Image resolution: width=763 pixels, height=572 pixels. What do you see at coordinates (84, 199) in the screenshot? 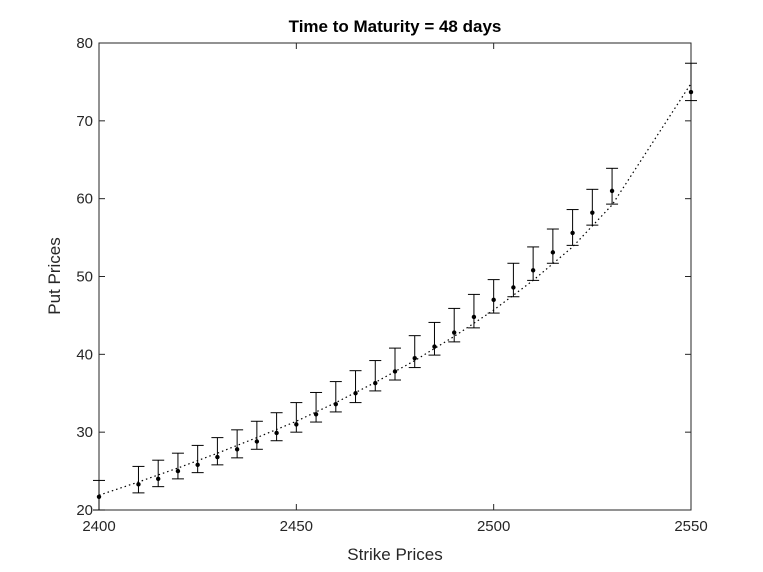
I see `y-tick-label-4: 60` at bounding box center [84, 199].